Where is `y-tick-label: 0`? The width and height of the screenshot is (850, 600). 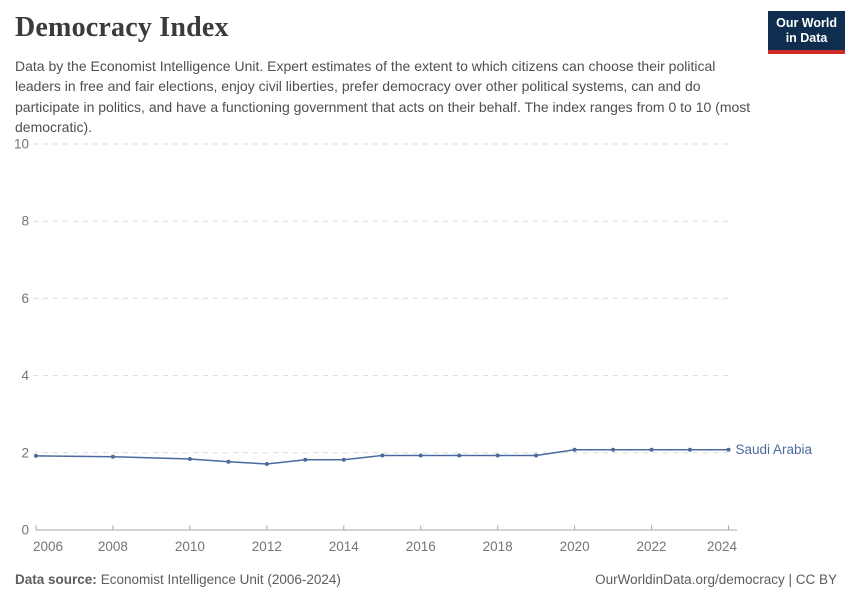
y-tick-label: 0 is located at coordinates (25, 530).